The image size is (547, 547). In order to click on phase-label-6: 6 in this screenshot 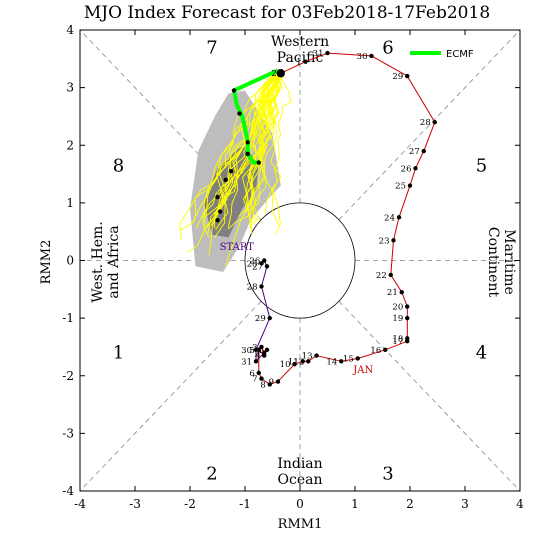, I will do `click(387, 47)`.